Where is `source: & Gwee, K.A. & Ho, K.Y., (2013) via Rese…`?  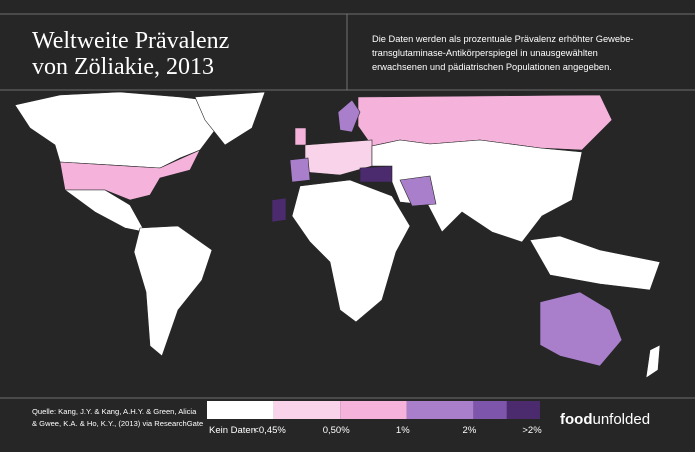
source: & Gwee, K.A. & Ho, K.Y., (2013) via Rese… is located at coordinates (117, 423).